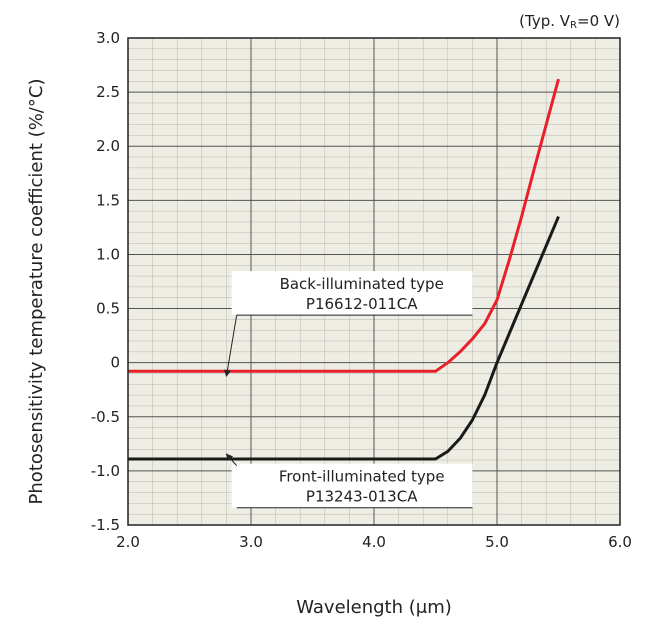  I want to click on measurement-condition: (Typ. VR=0 V), so click(569, 21).